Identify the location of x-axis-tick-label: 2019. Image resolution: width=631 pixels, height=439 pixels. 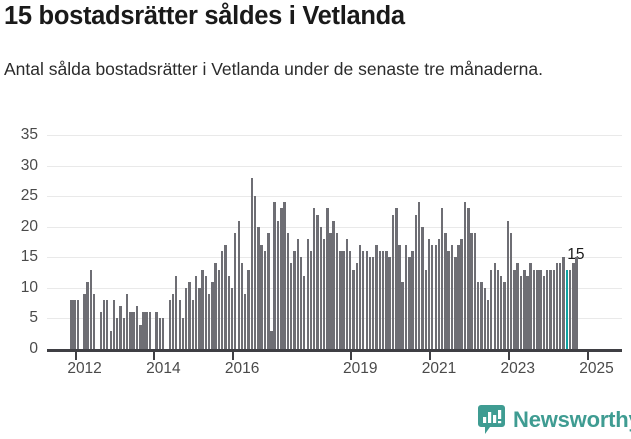
(360, 368).